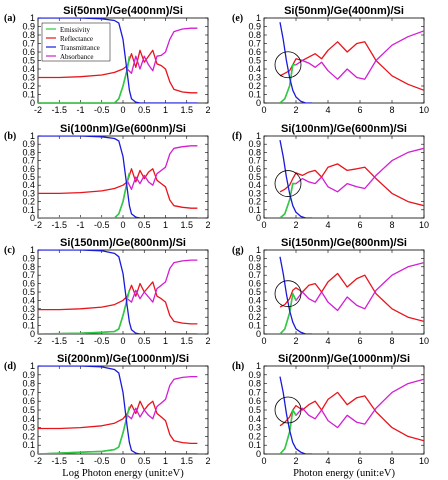  I want to click on panel-label: (c), so click(9, 250).